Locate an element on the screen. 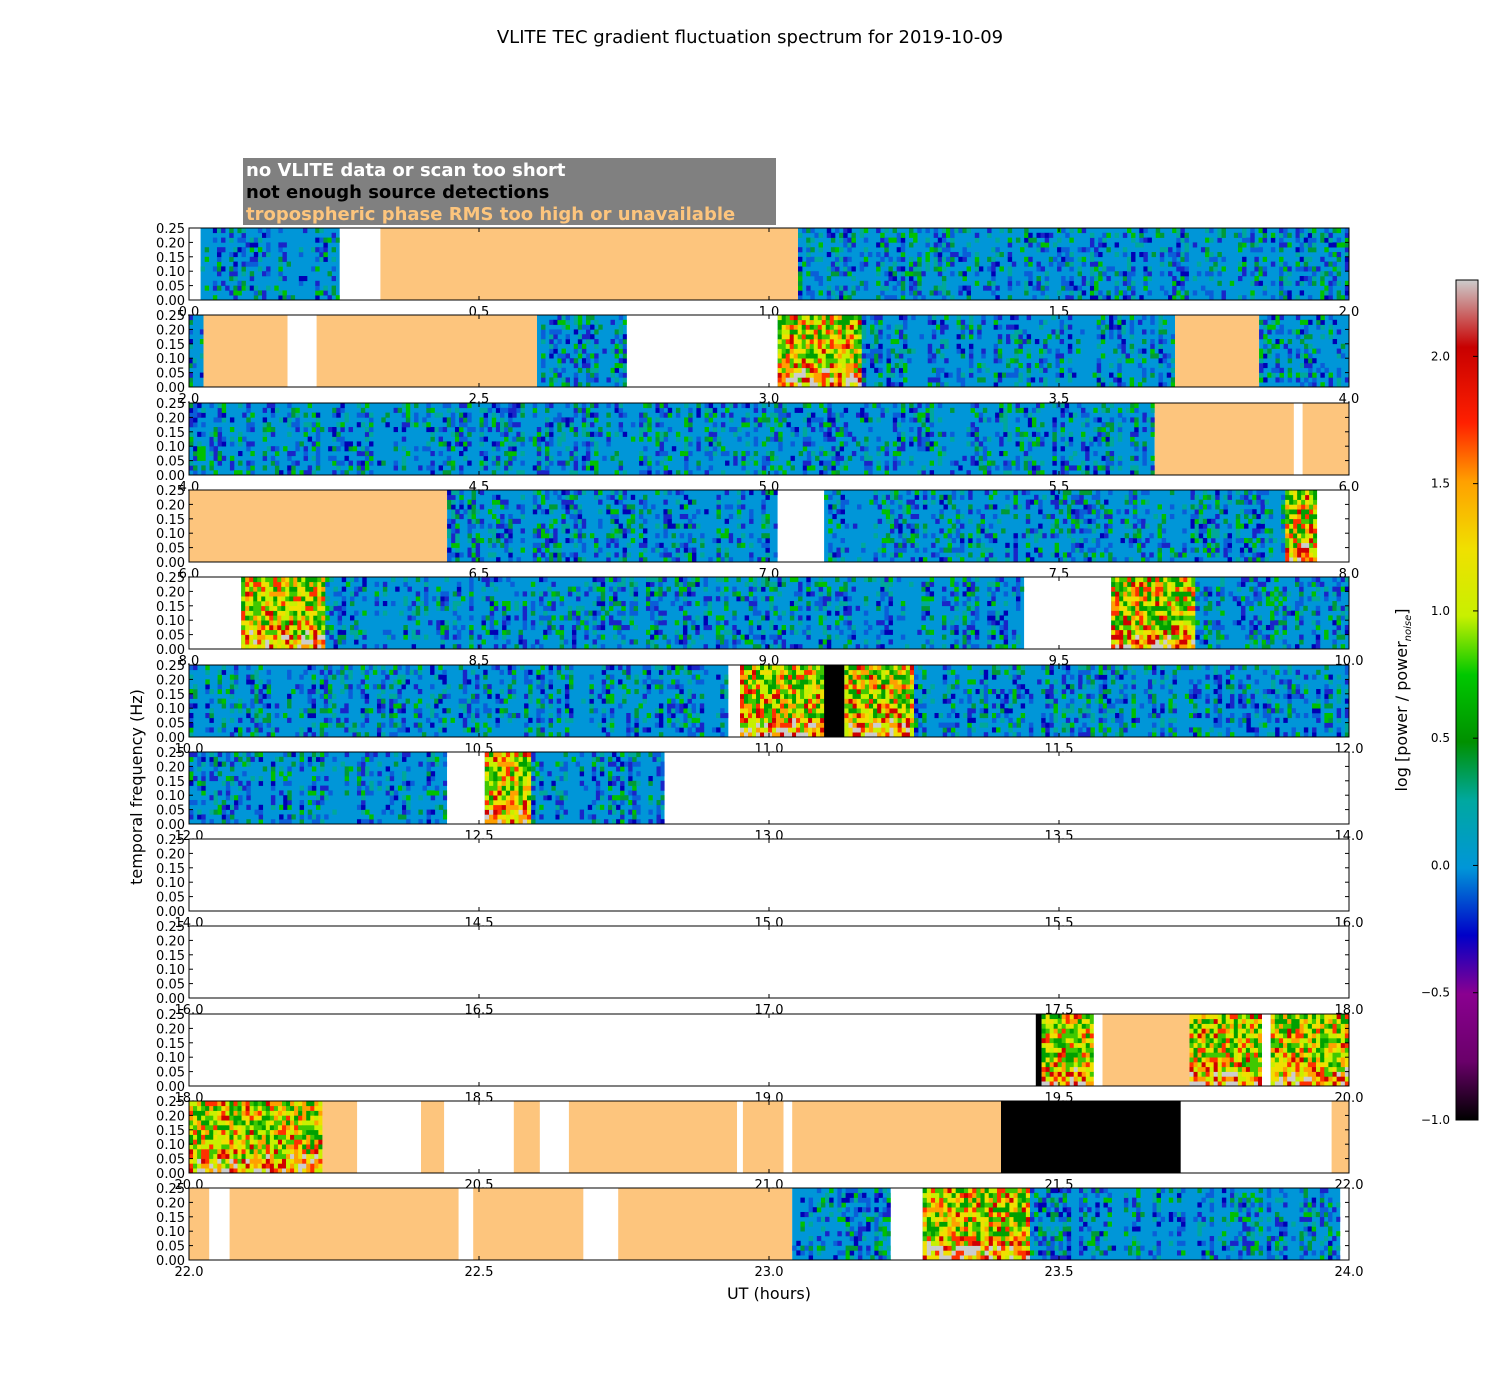 The image size is (1500, 1400). y-tick-label: 0.15 is located at coordinates (170, 345).